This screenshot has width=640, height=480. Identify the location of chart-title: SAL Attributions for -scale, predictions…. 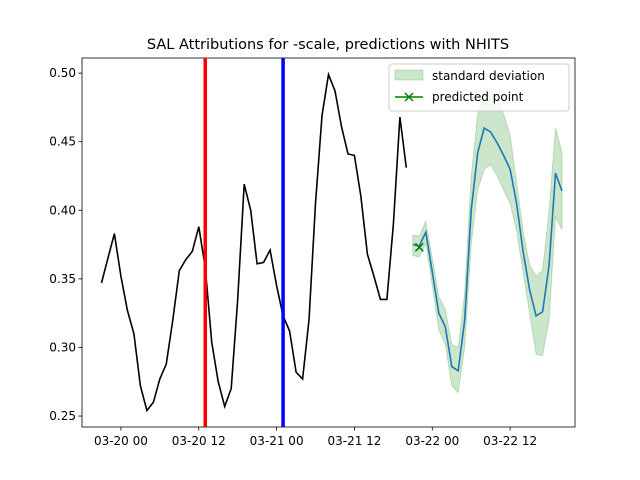
(328, 45).